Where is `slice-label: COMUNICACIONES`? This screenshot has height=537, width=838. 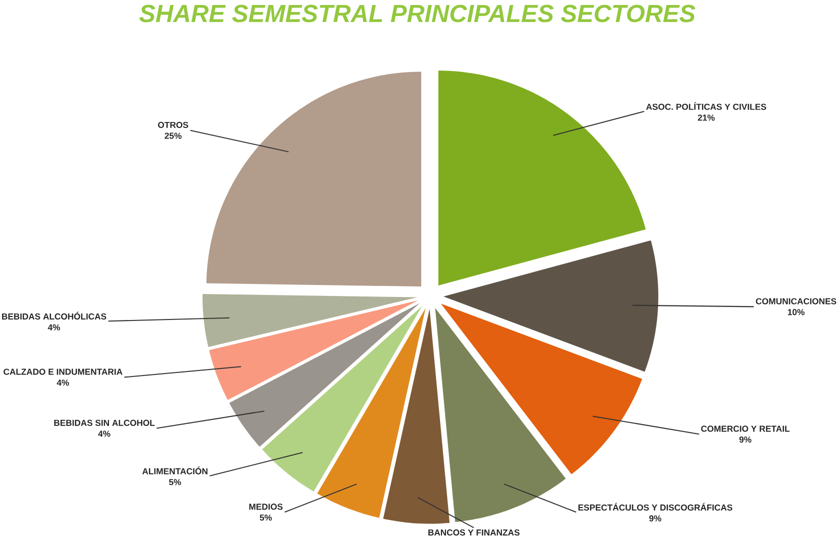
slice-label: COMUNICACIONES is located at coordinates (796, 301).